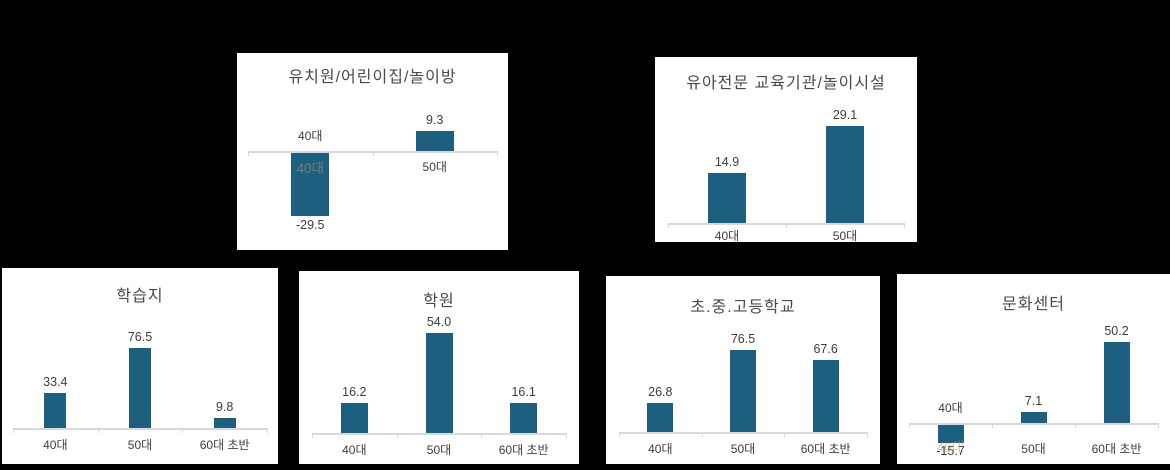  What do you see at coordinates (786, 83) in the screenshot?
I see `chart-title: 유아전문 교육기관/놀이시설` at bounding box center [786, 83].